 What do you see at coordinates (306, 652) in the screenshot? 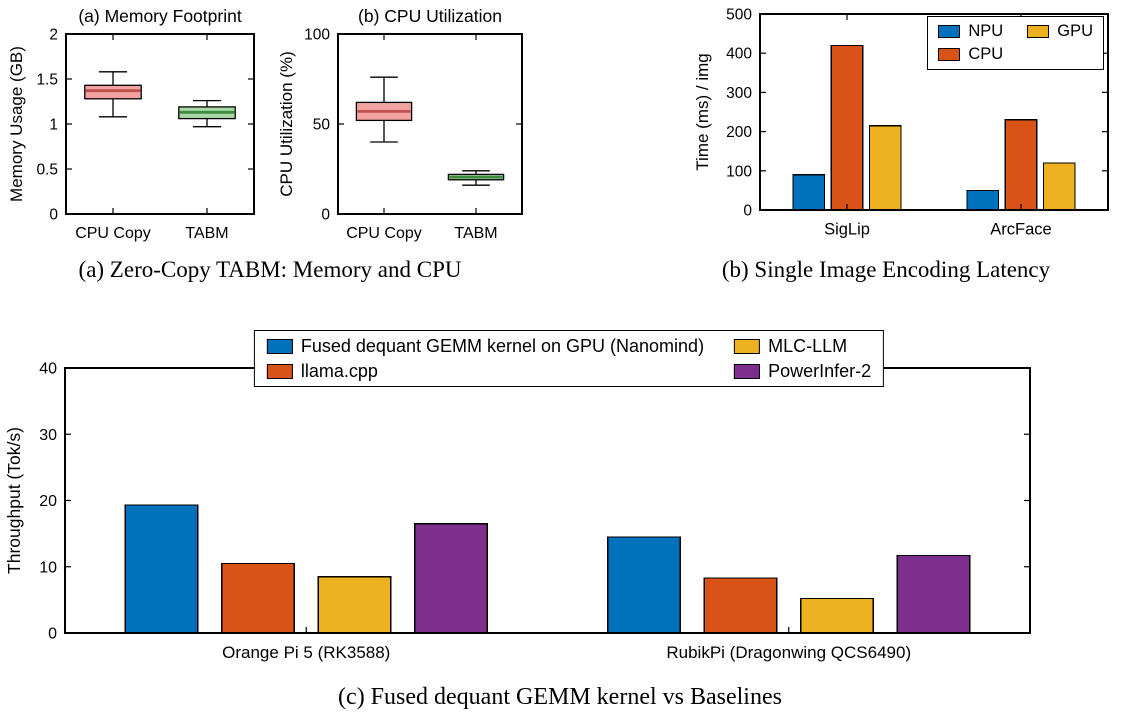
I see `x-category-label: Orange Pi 5 (RK3588)` at bounding box center [306, 652].